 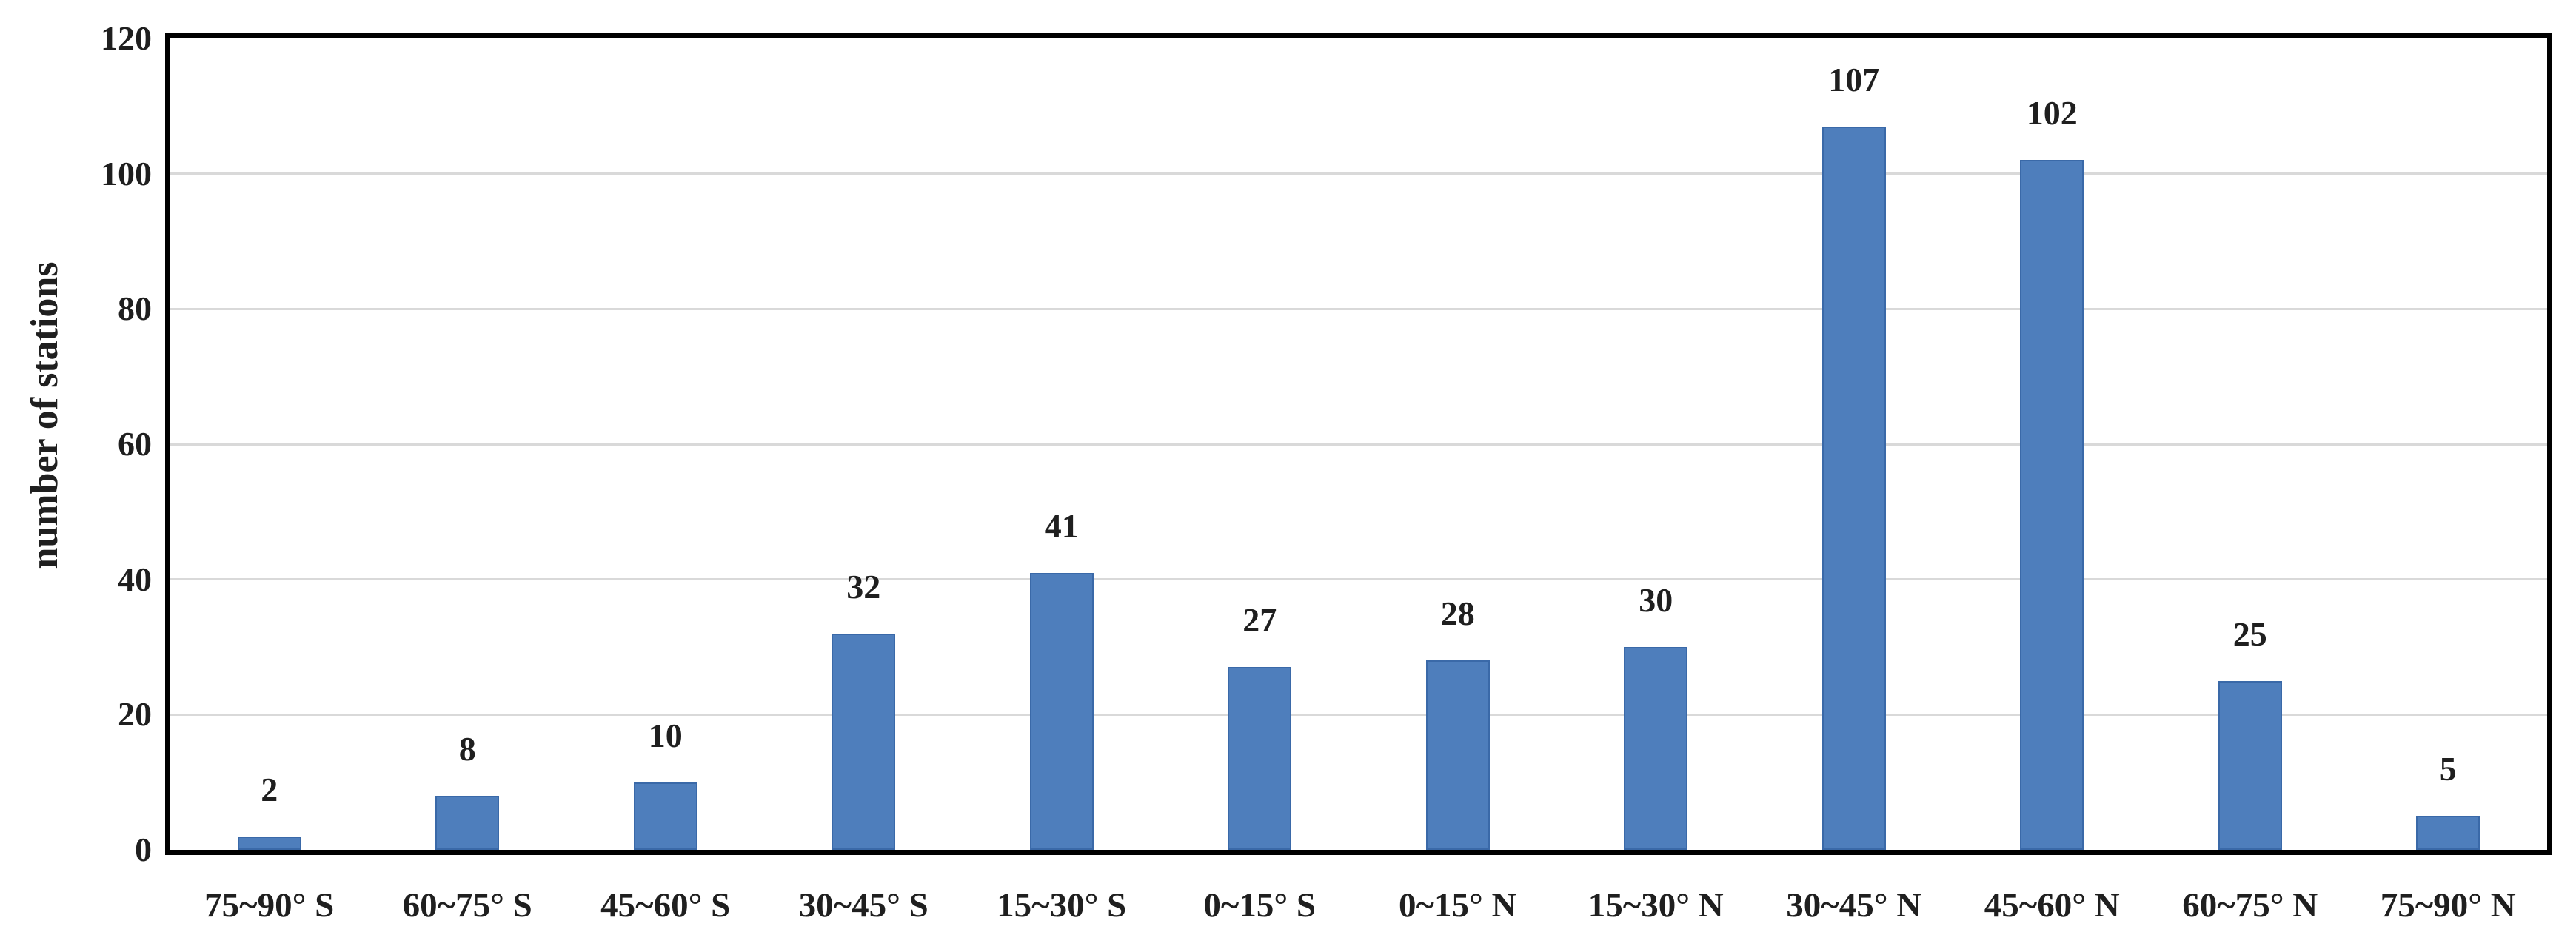 I want to click on y-tick-label: 40, so click(x=135, y=579).